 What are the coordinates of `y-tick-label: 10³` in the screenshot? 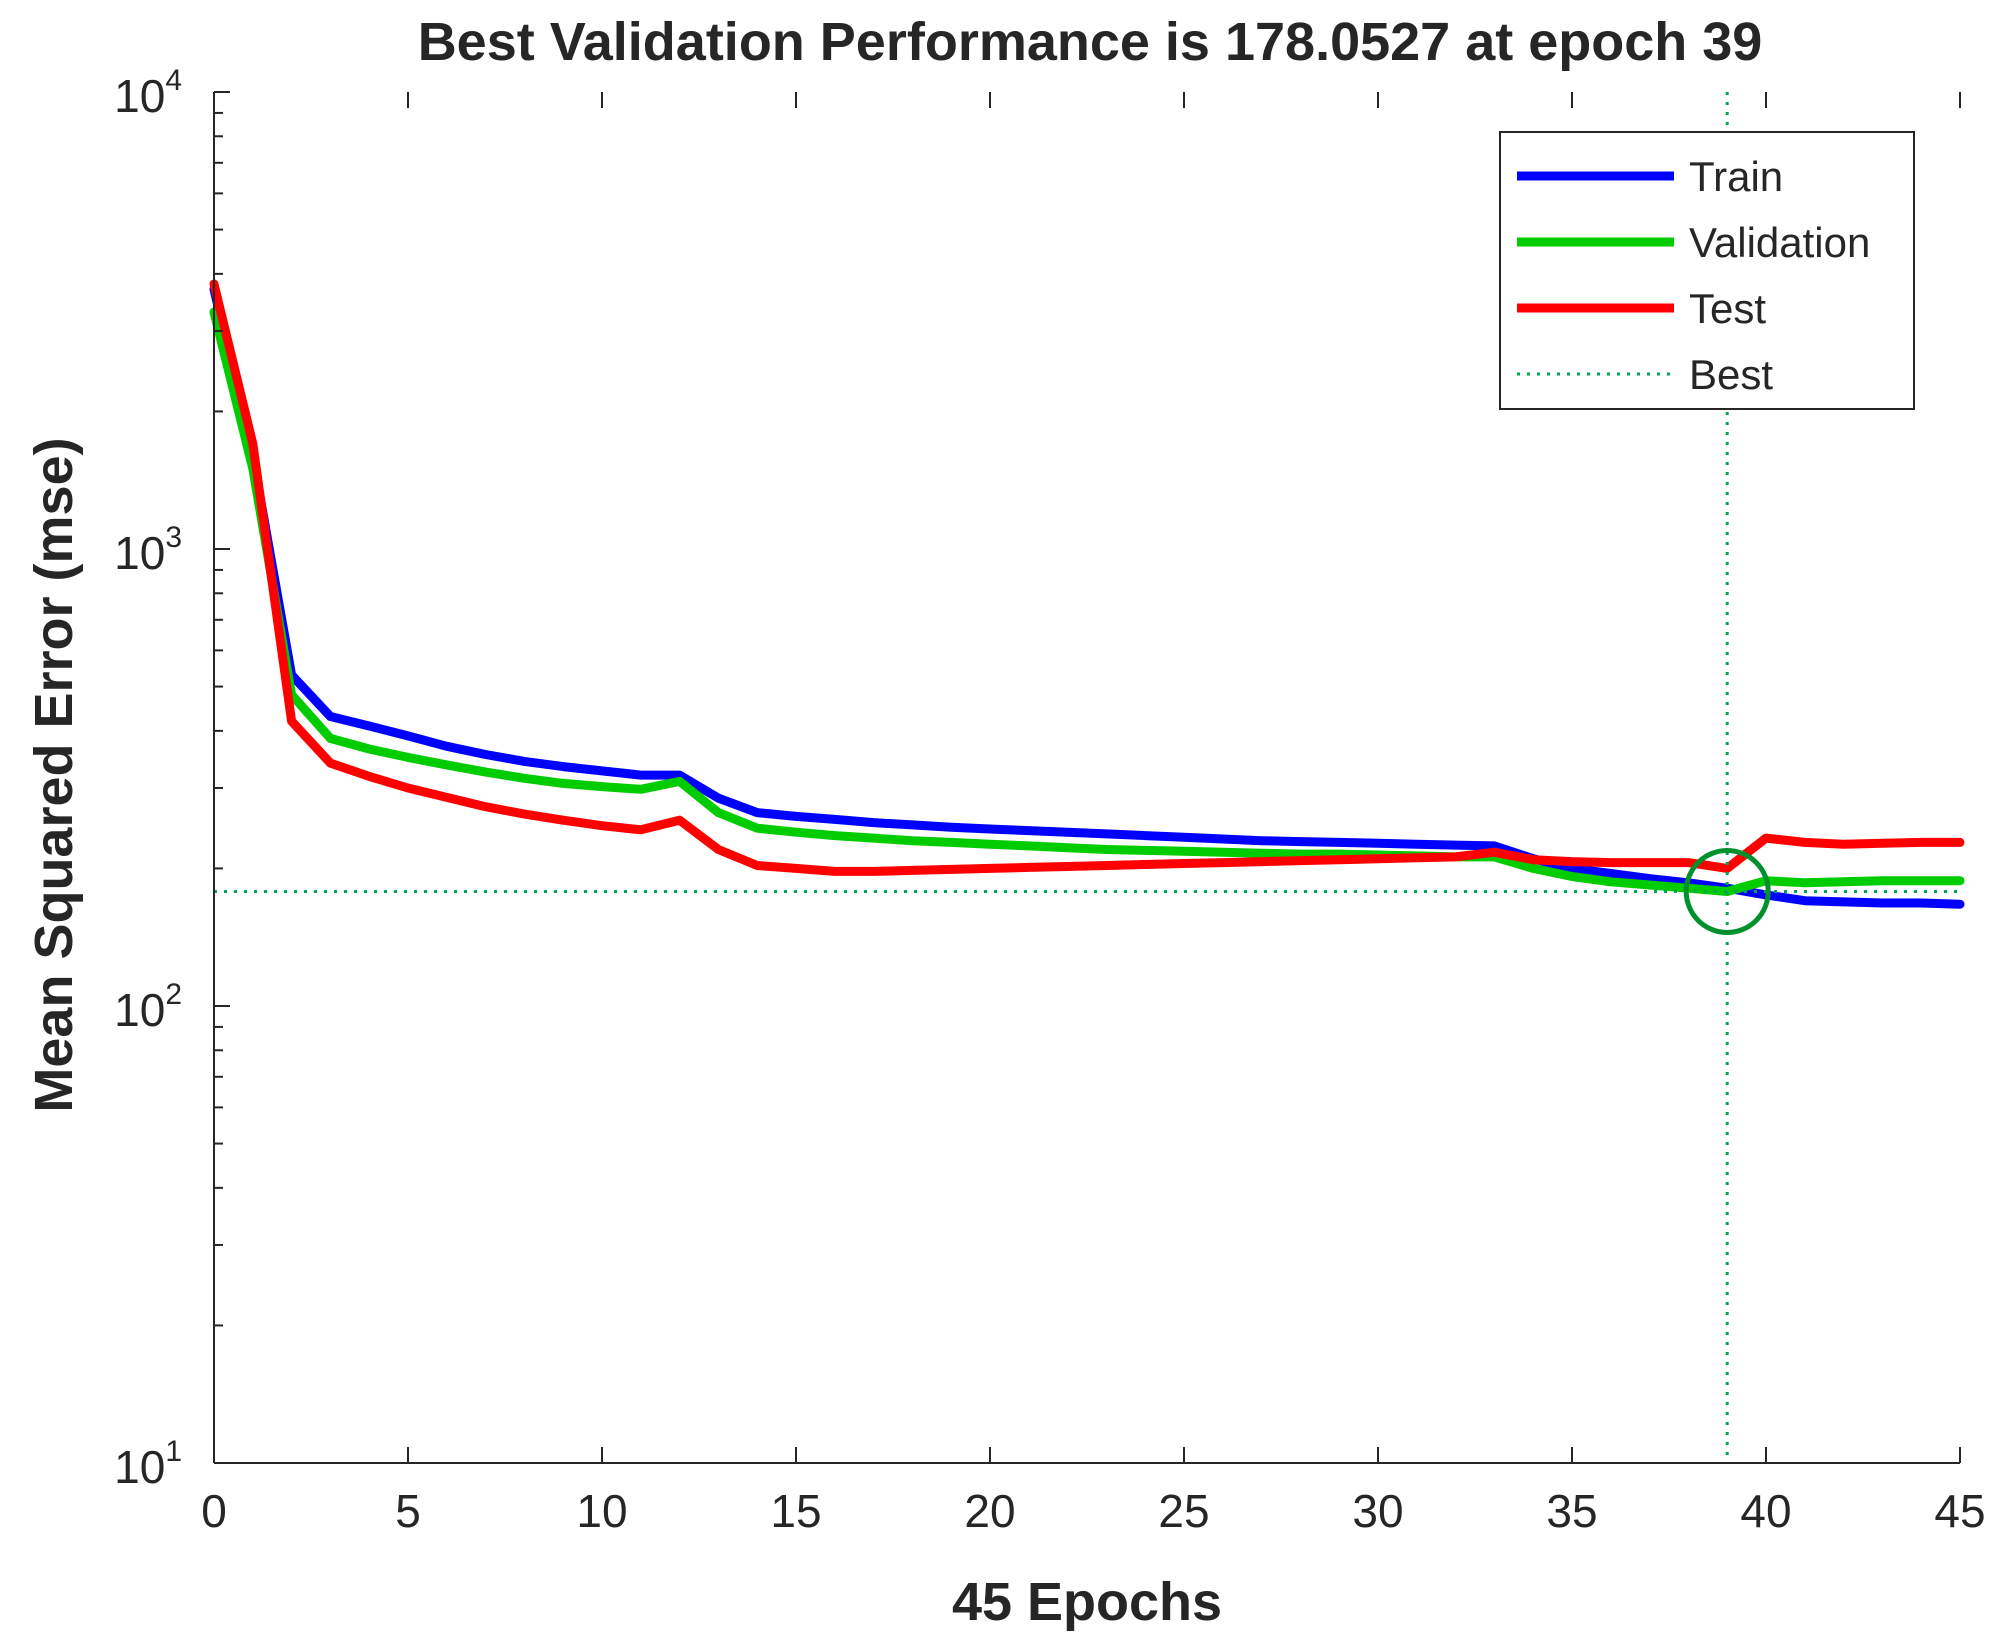 It's located at (148, 550).